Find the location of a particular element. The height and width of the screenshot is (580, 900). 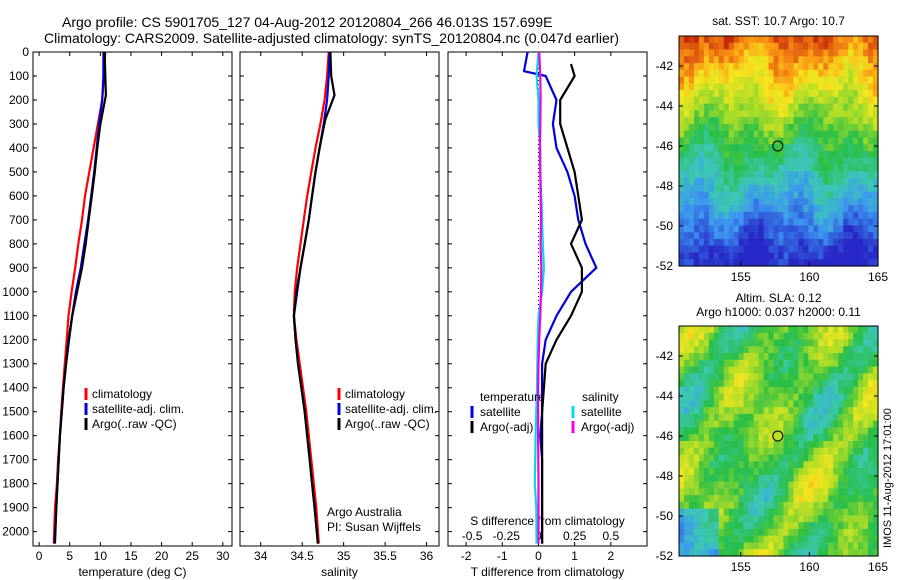

imos-stamp: IMOS 11-Aug-2012 17:01:00 is located at coordinates (888, 478).